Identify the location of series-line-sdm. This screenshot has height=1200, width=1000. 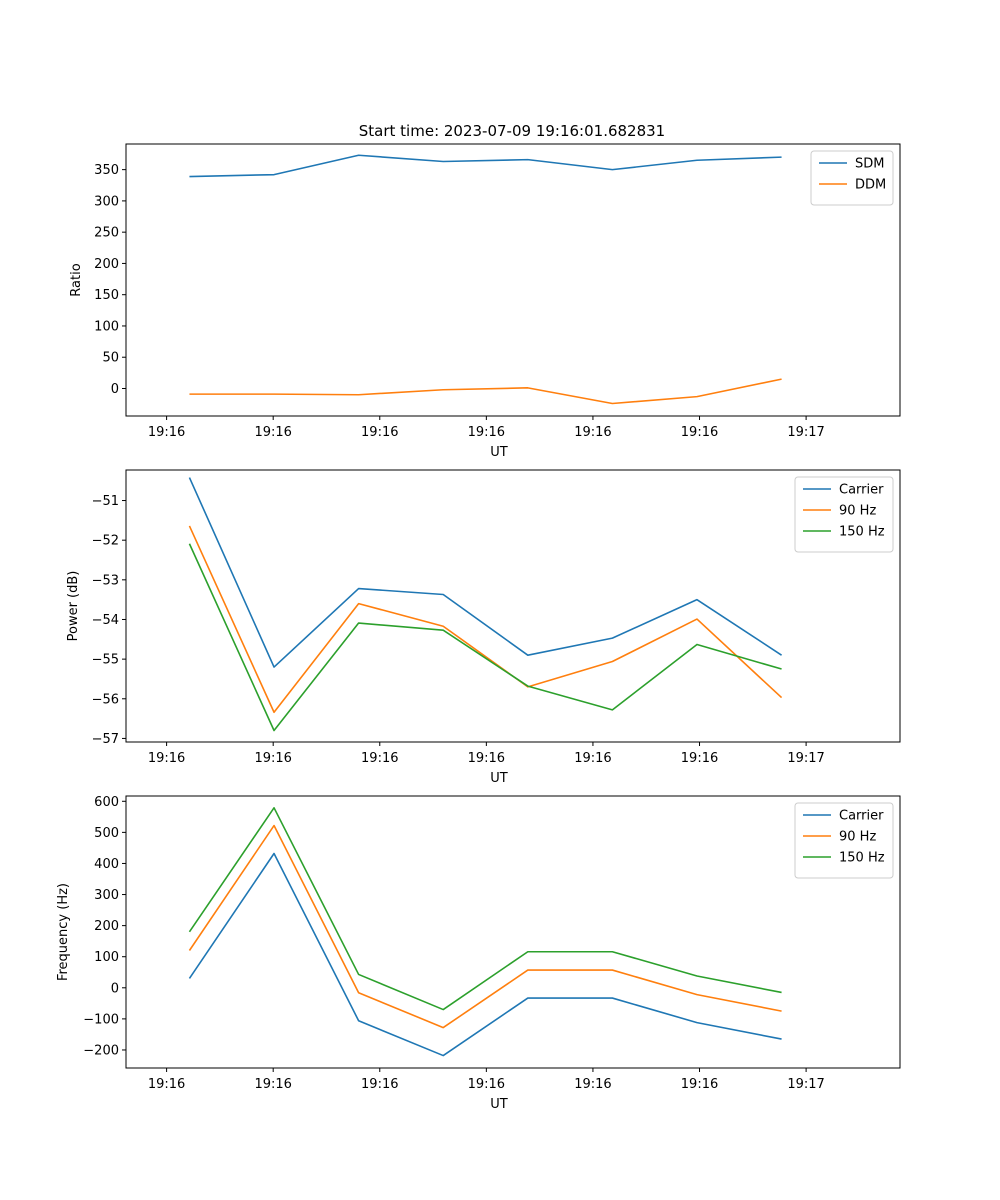
(485, 166).